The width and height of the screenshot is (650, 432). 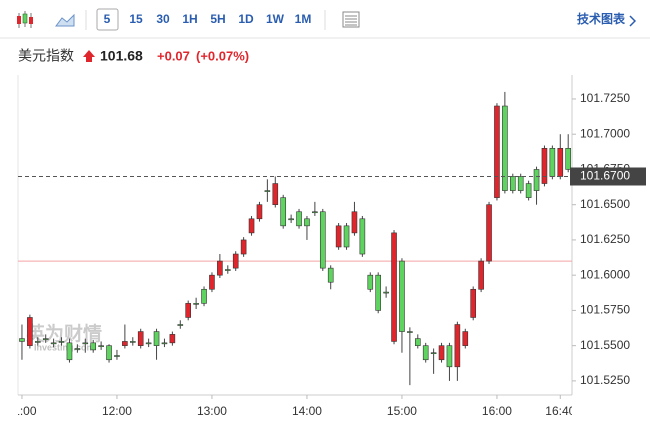 What do you see at coordinates (601, 18) in the screenshot?
I see `tech-chart-link: 技术图表` at bounding box center [601, 18].